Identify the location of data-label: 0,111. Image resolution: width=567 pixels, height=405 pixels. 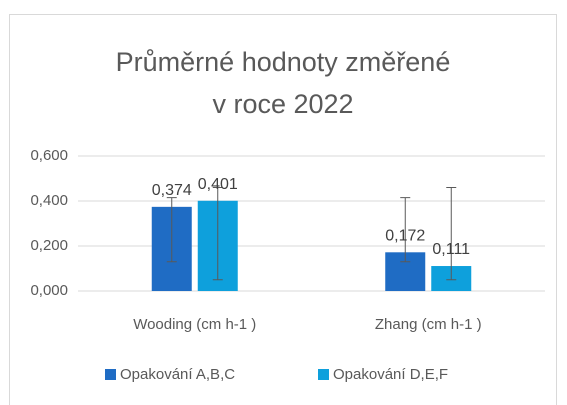
(451, 249).